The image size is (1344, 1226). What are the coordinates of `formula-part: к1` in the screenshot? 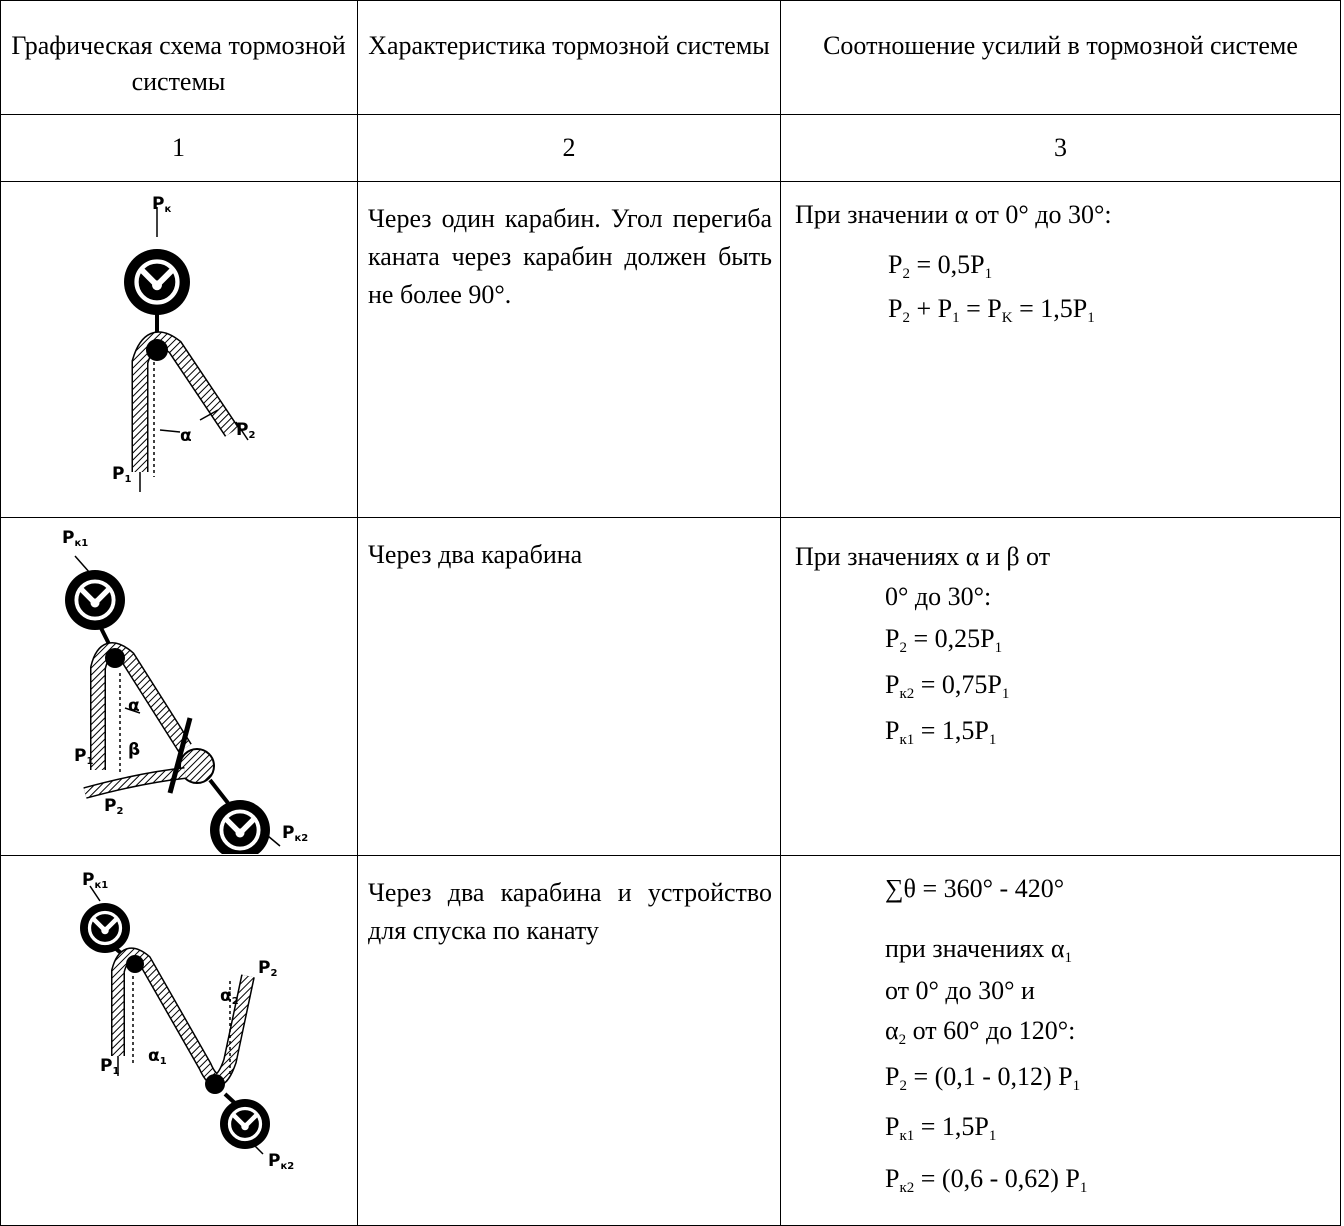 It's located at (907, 740).